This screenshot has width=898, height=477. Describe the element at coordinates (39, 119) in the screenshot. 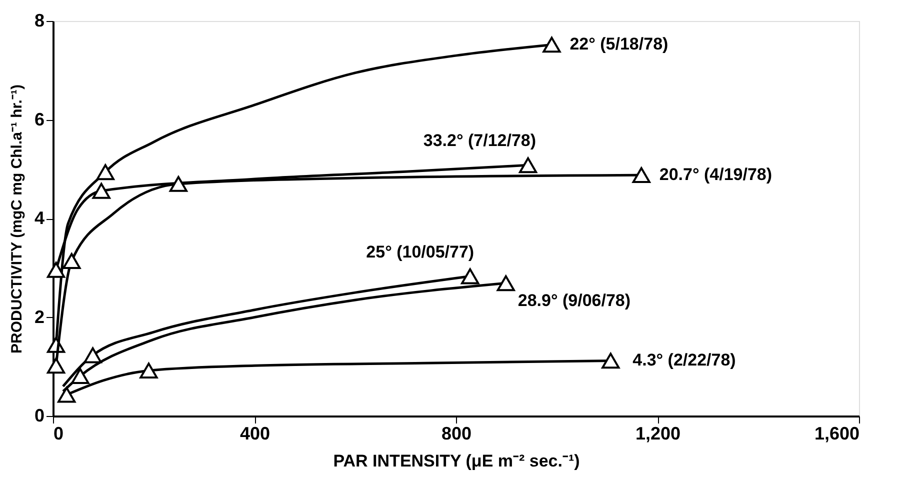

I see `y-tick-label: 6` at that location.